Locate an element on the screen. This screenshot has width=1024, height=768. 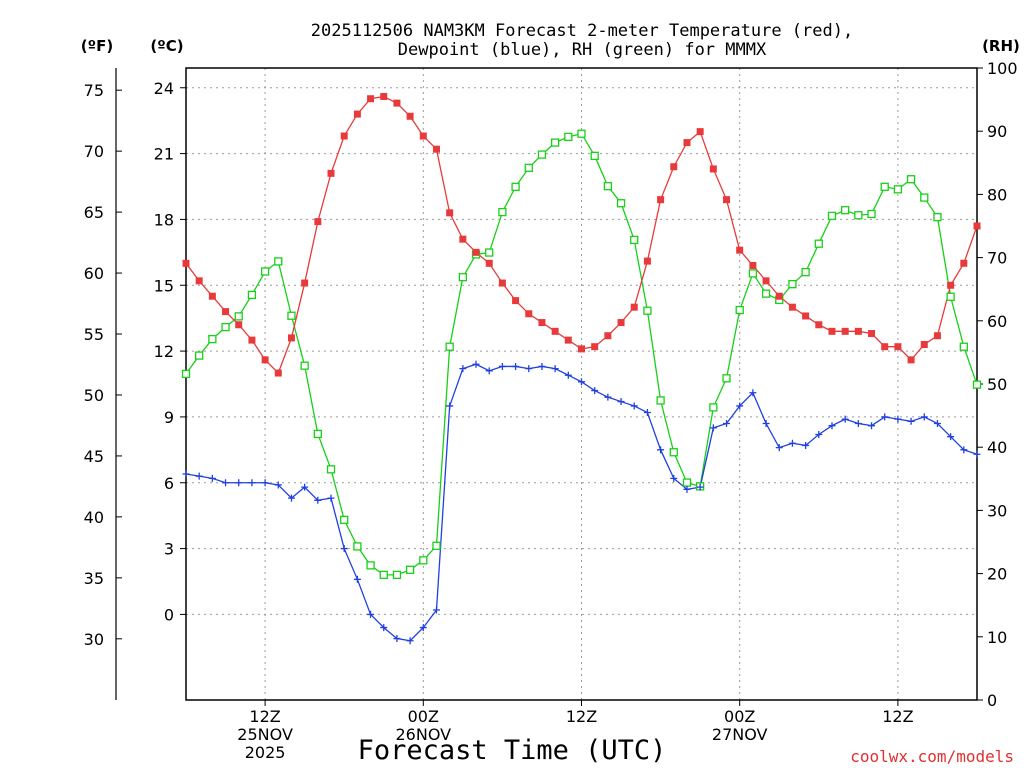
rh-tick-label: 30 is located at coordinates (997, 510).